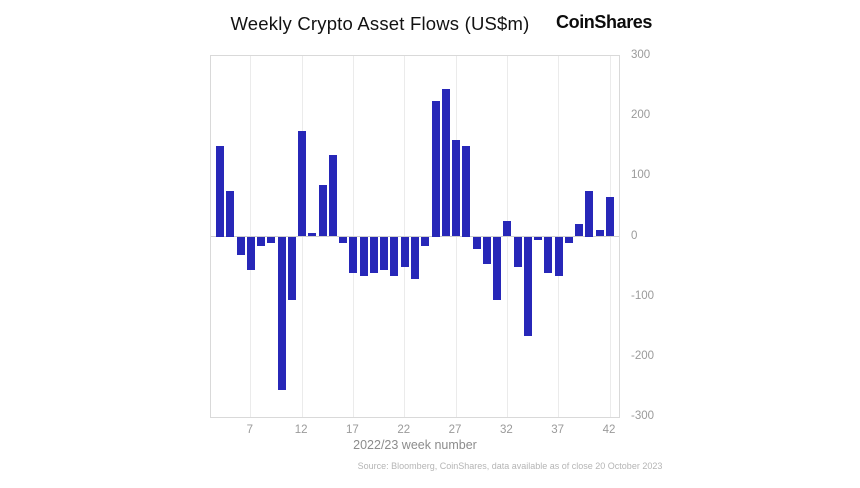 This screenshot has height=488, width=860. I want to click on x-tick-label-37: 37, so click(558, 430).